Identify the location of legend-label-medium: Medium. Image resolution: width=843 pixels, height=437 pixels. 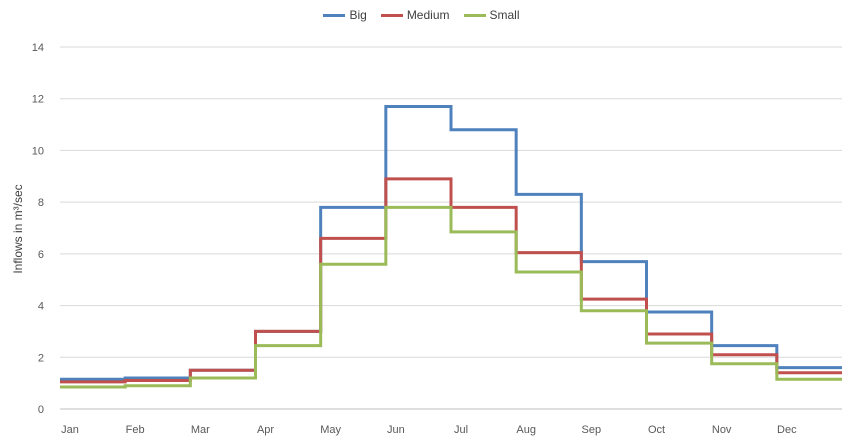
(428, 15).